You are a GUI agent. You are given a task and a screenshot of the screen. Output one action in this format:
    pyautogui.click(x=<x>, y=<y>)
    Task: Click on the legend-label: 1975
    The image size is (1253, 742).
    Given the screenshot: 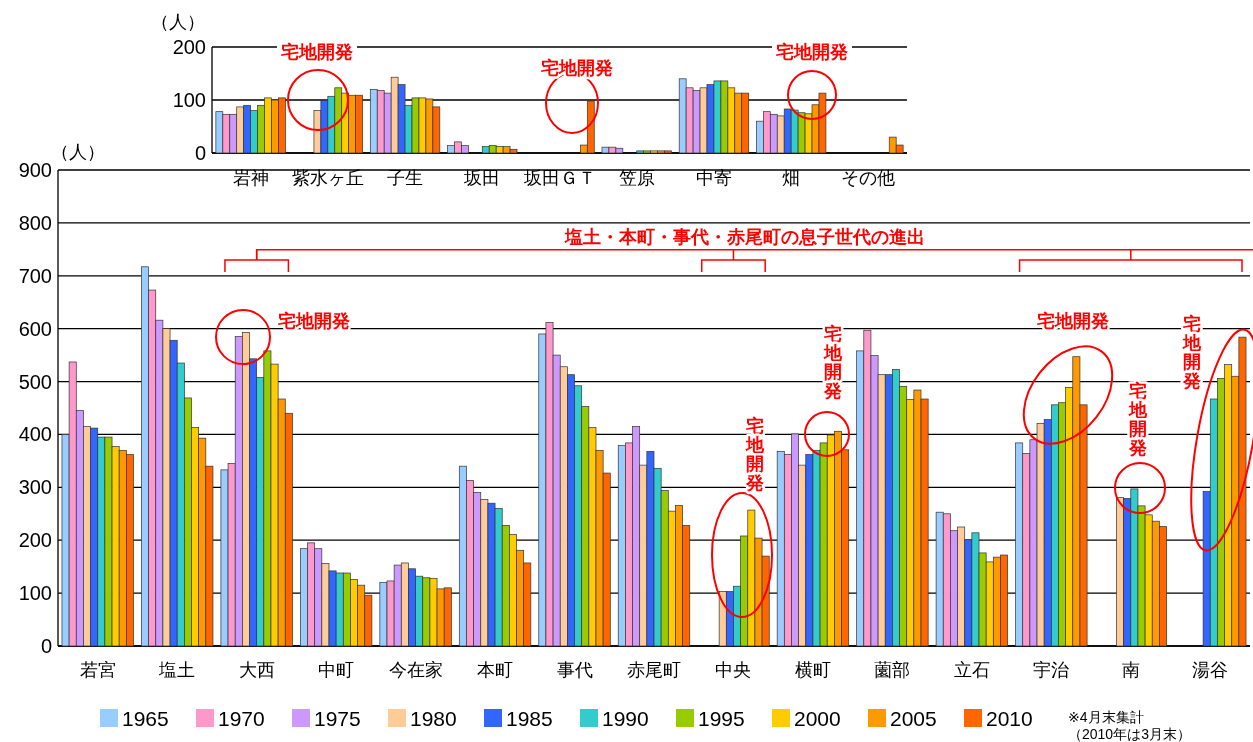 What is the action you would take?
    pyautogui.click(x=337, y=718)
    